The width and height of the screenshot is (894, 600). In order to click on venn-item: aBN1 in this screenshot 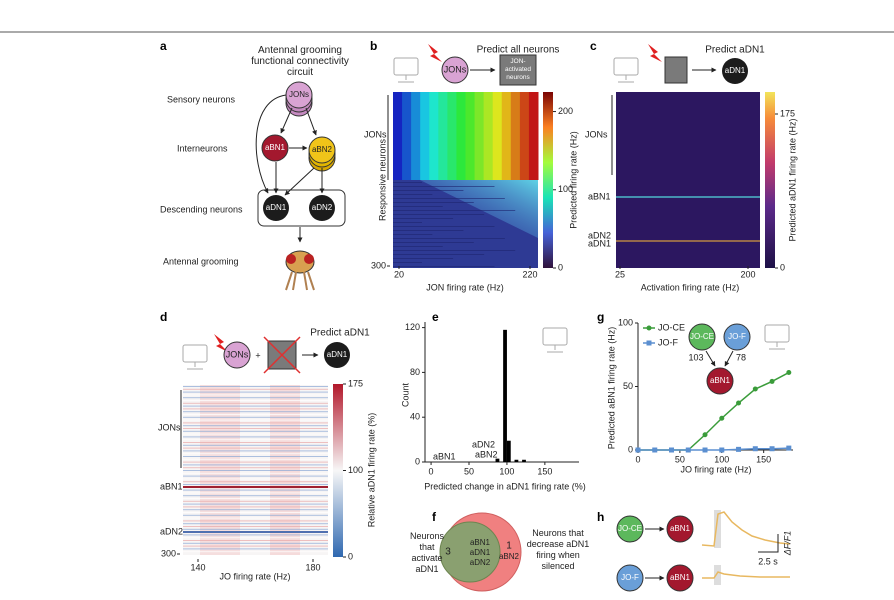, I will do `click(480, 542)`.